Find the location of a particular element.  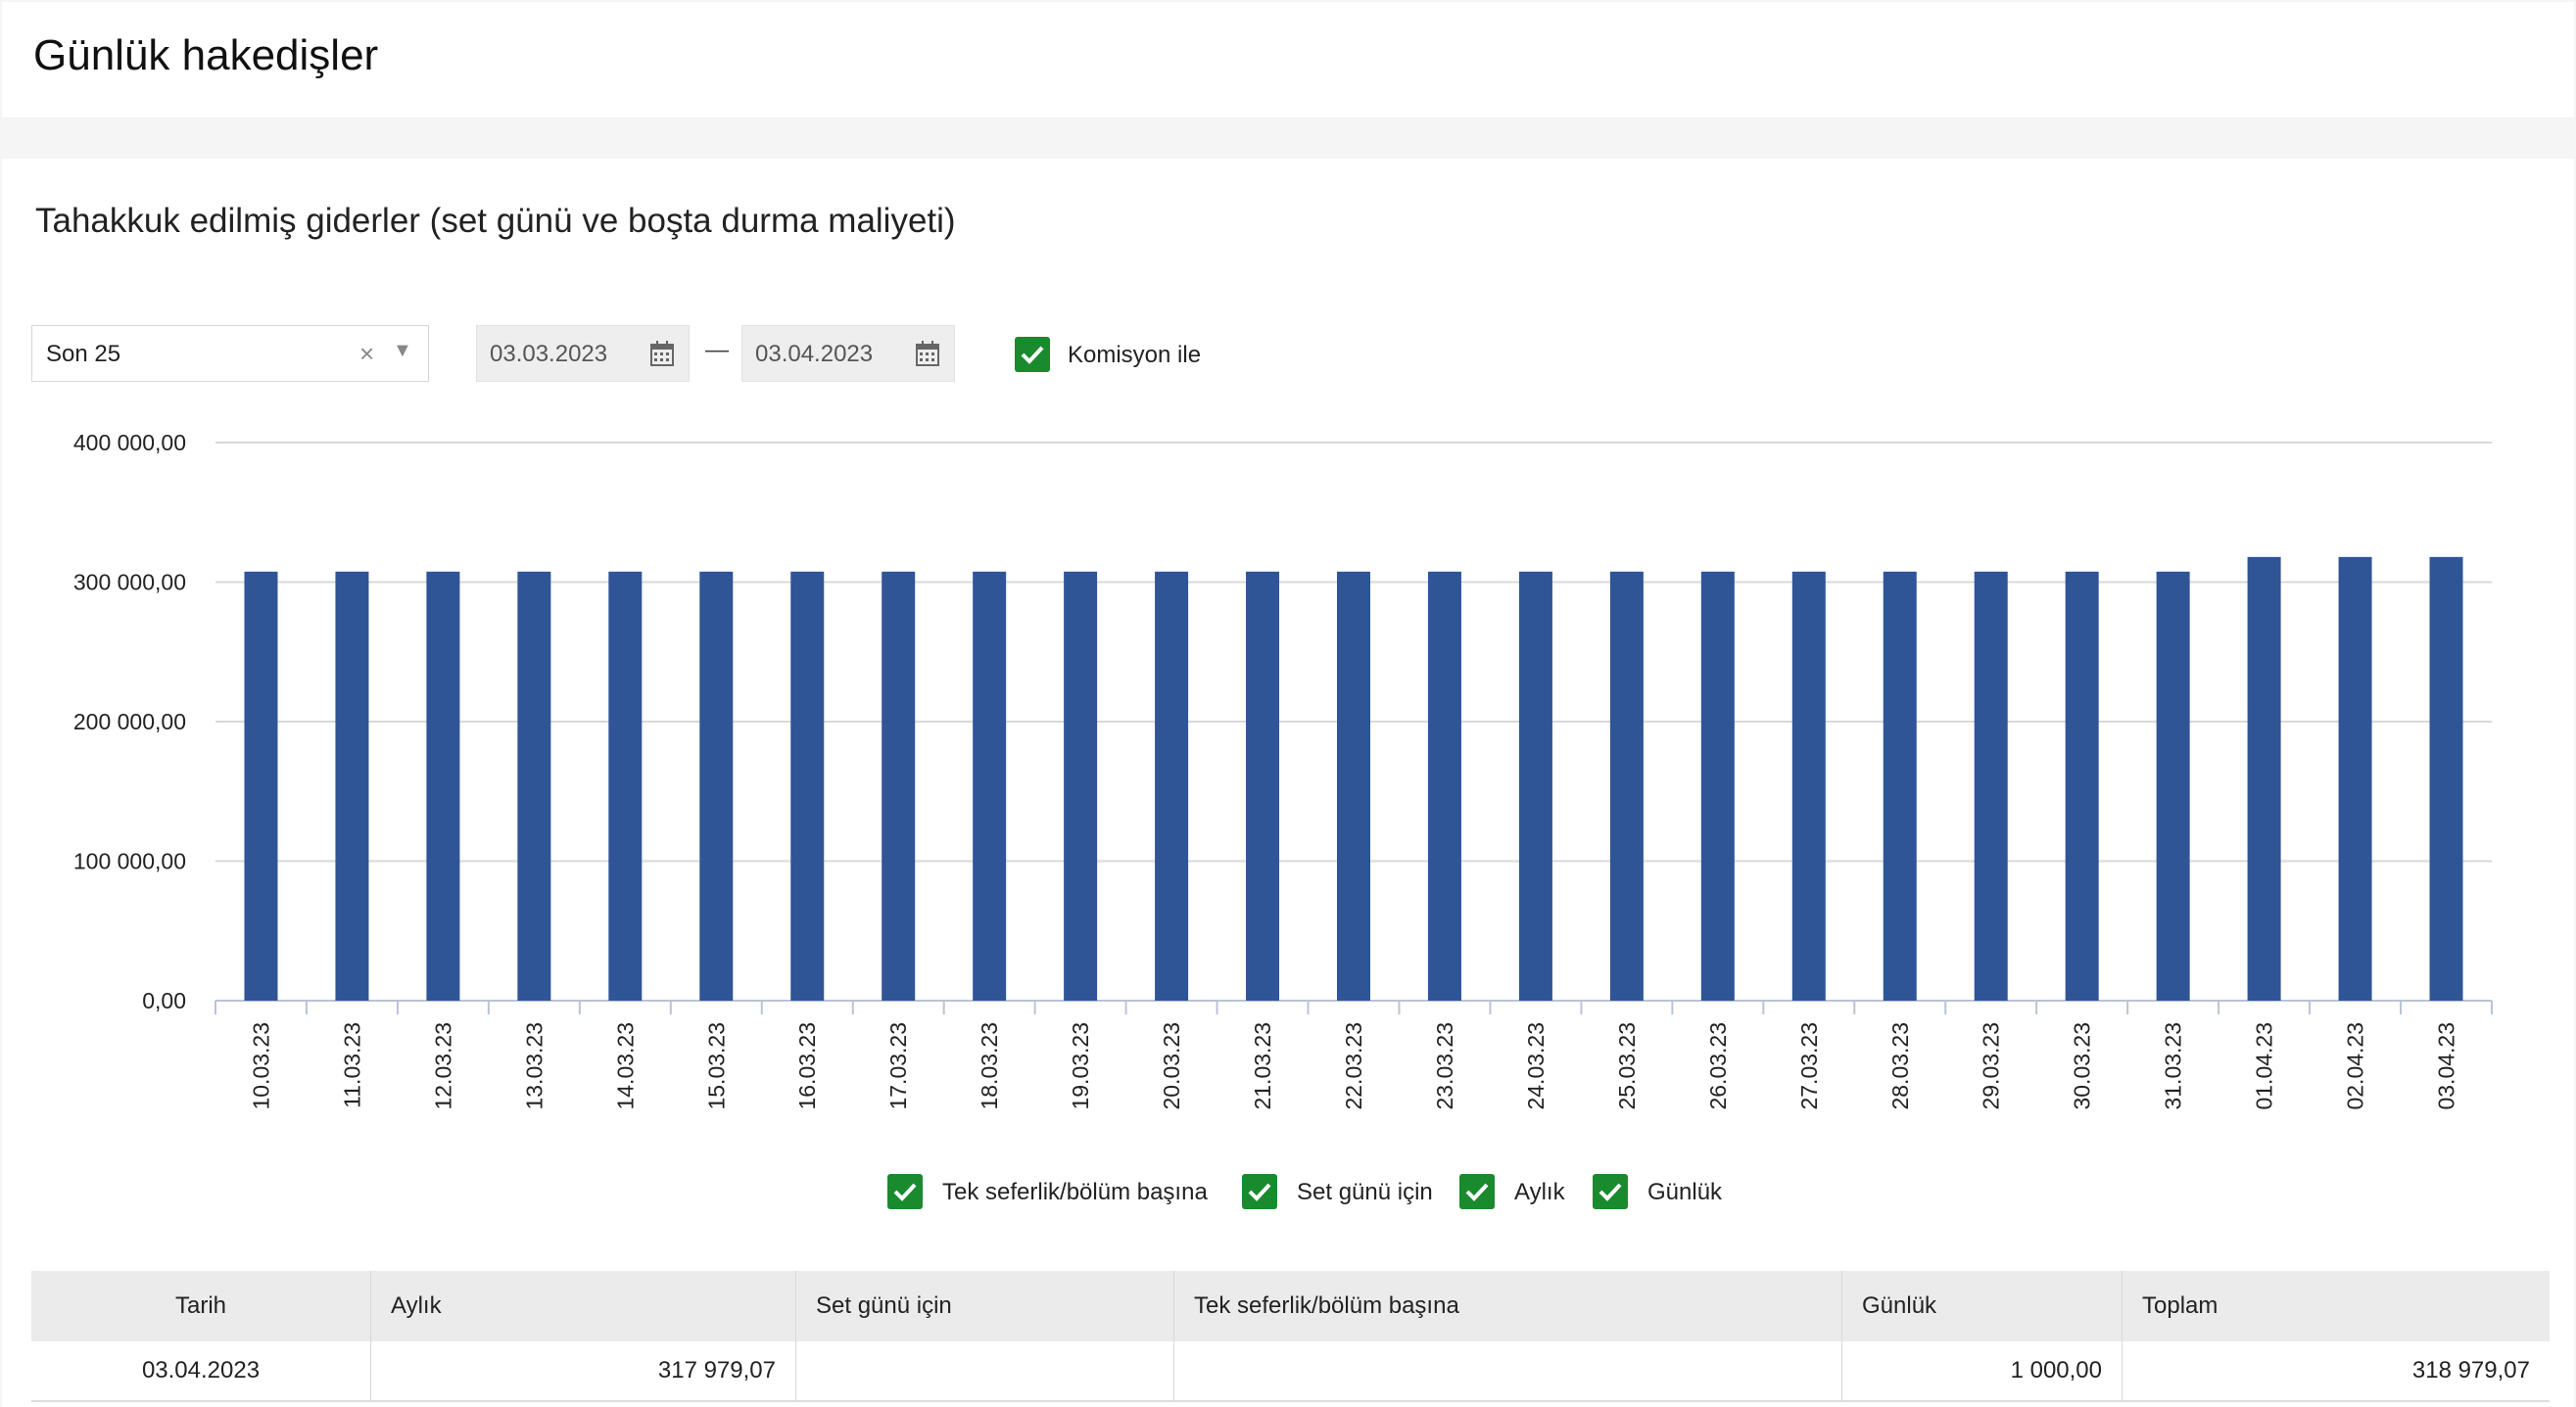

x-tick-label: 23.03.23 is located at coordinates (1444, 1066).